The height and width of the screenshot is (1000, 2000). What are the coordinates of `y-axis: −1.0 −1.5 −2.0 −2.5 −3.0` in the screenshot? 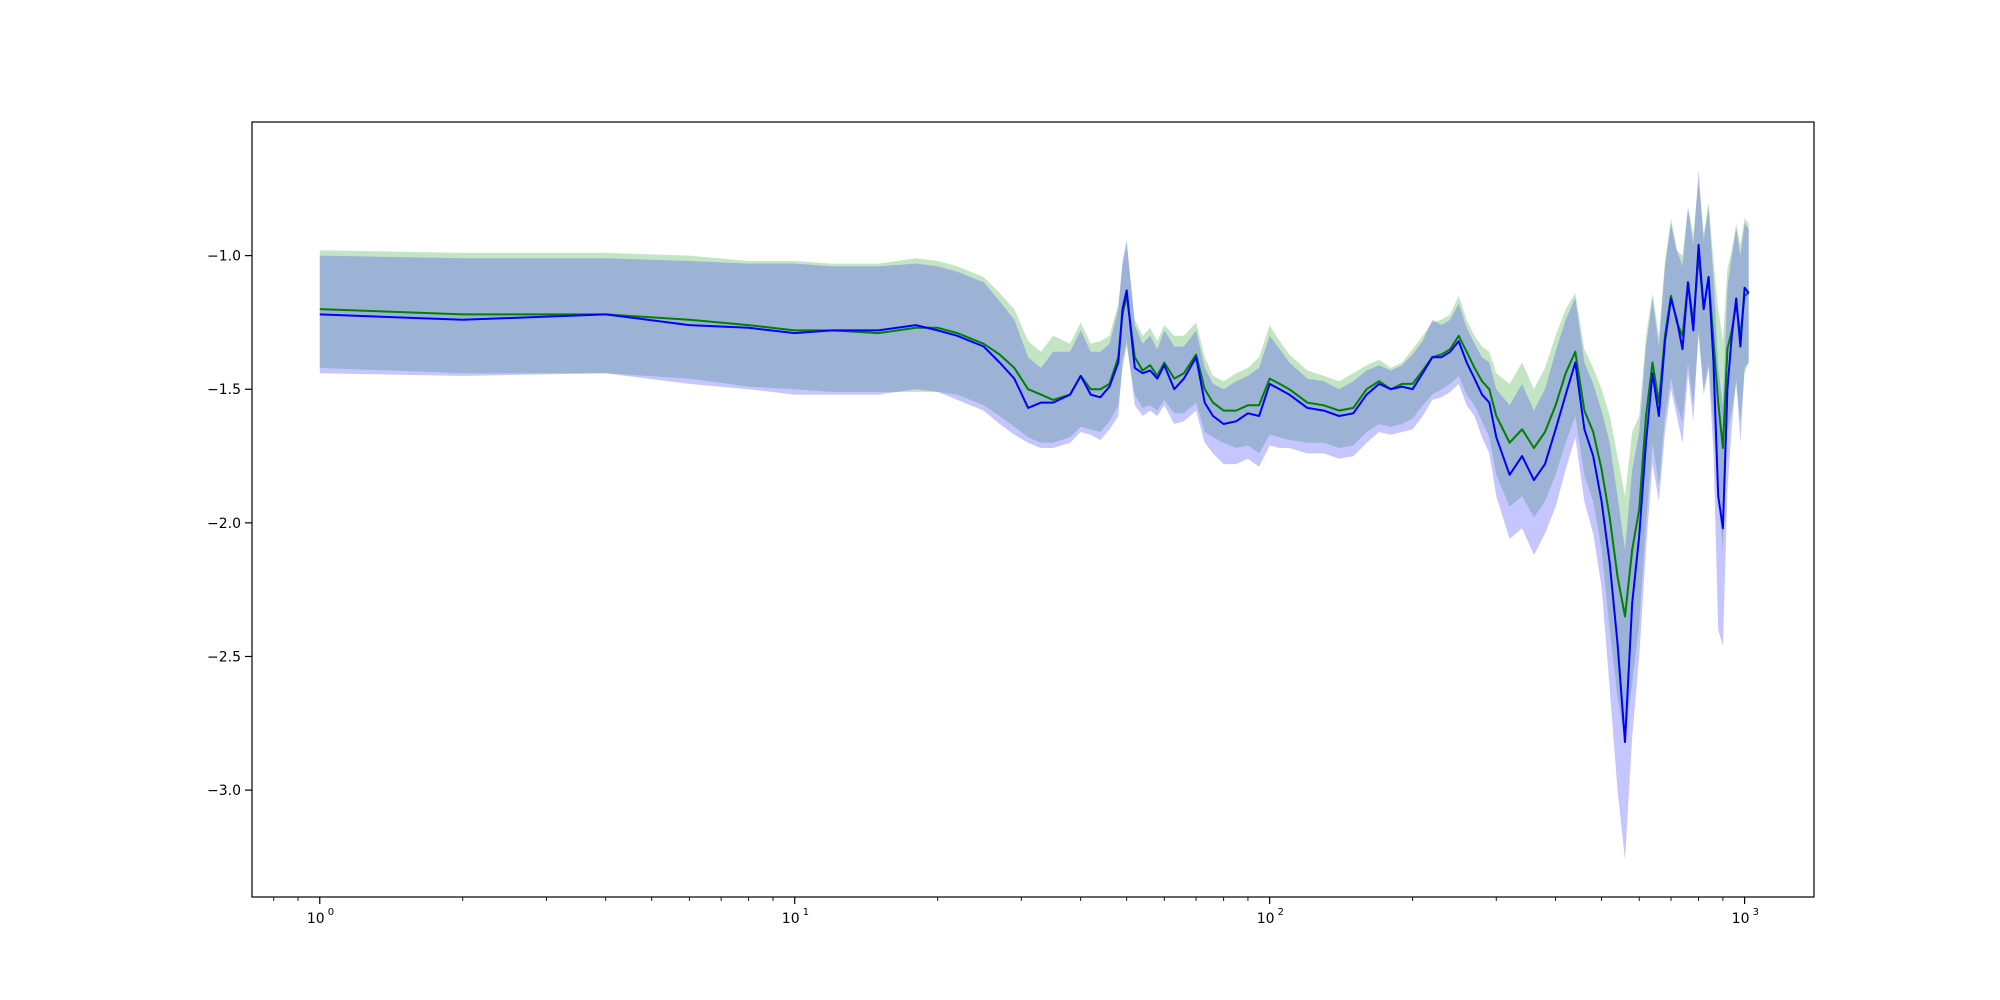 It's located at (229, 524).